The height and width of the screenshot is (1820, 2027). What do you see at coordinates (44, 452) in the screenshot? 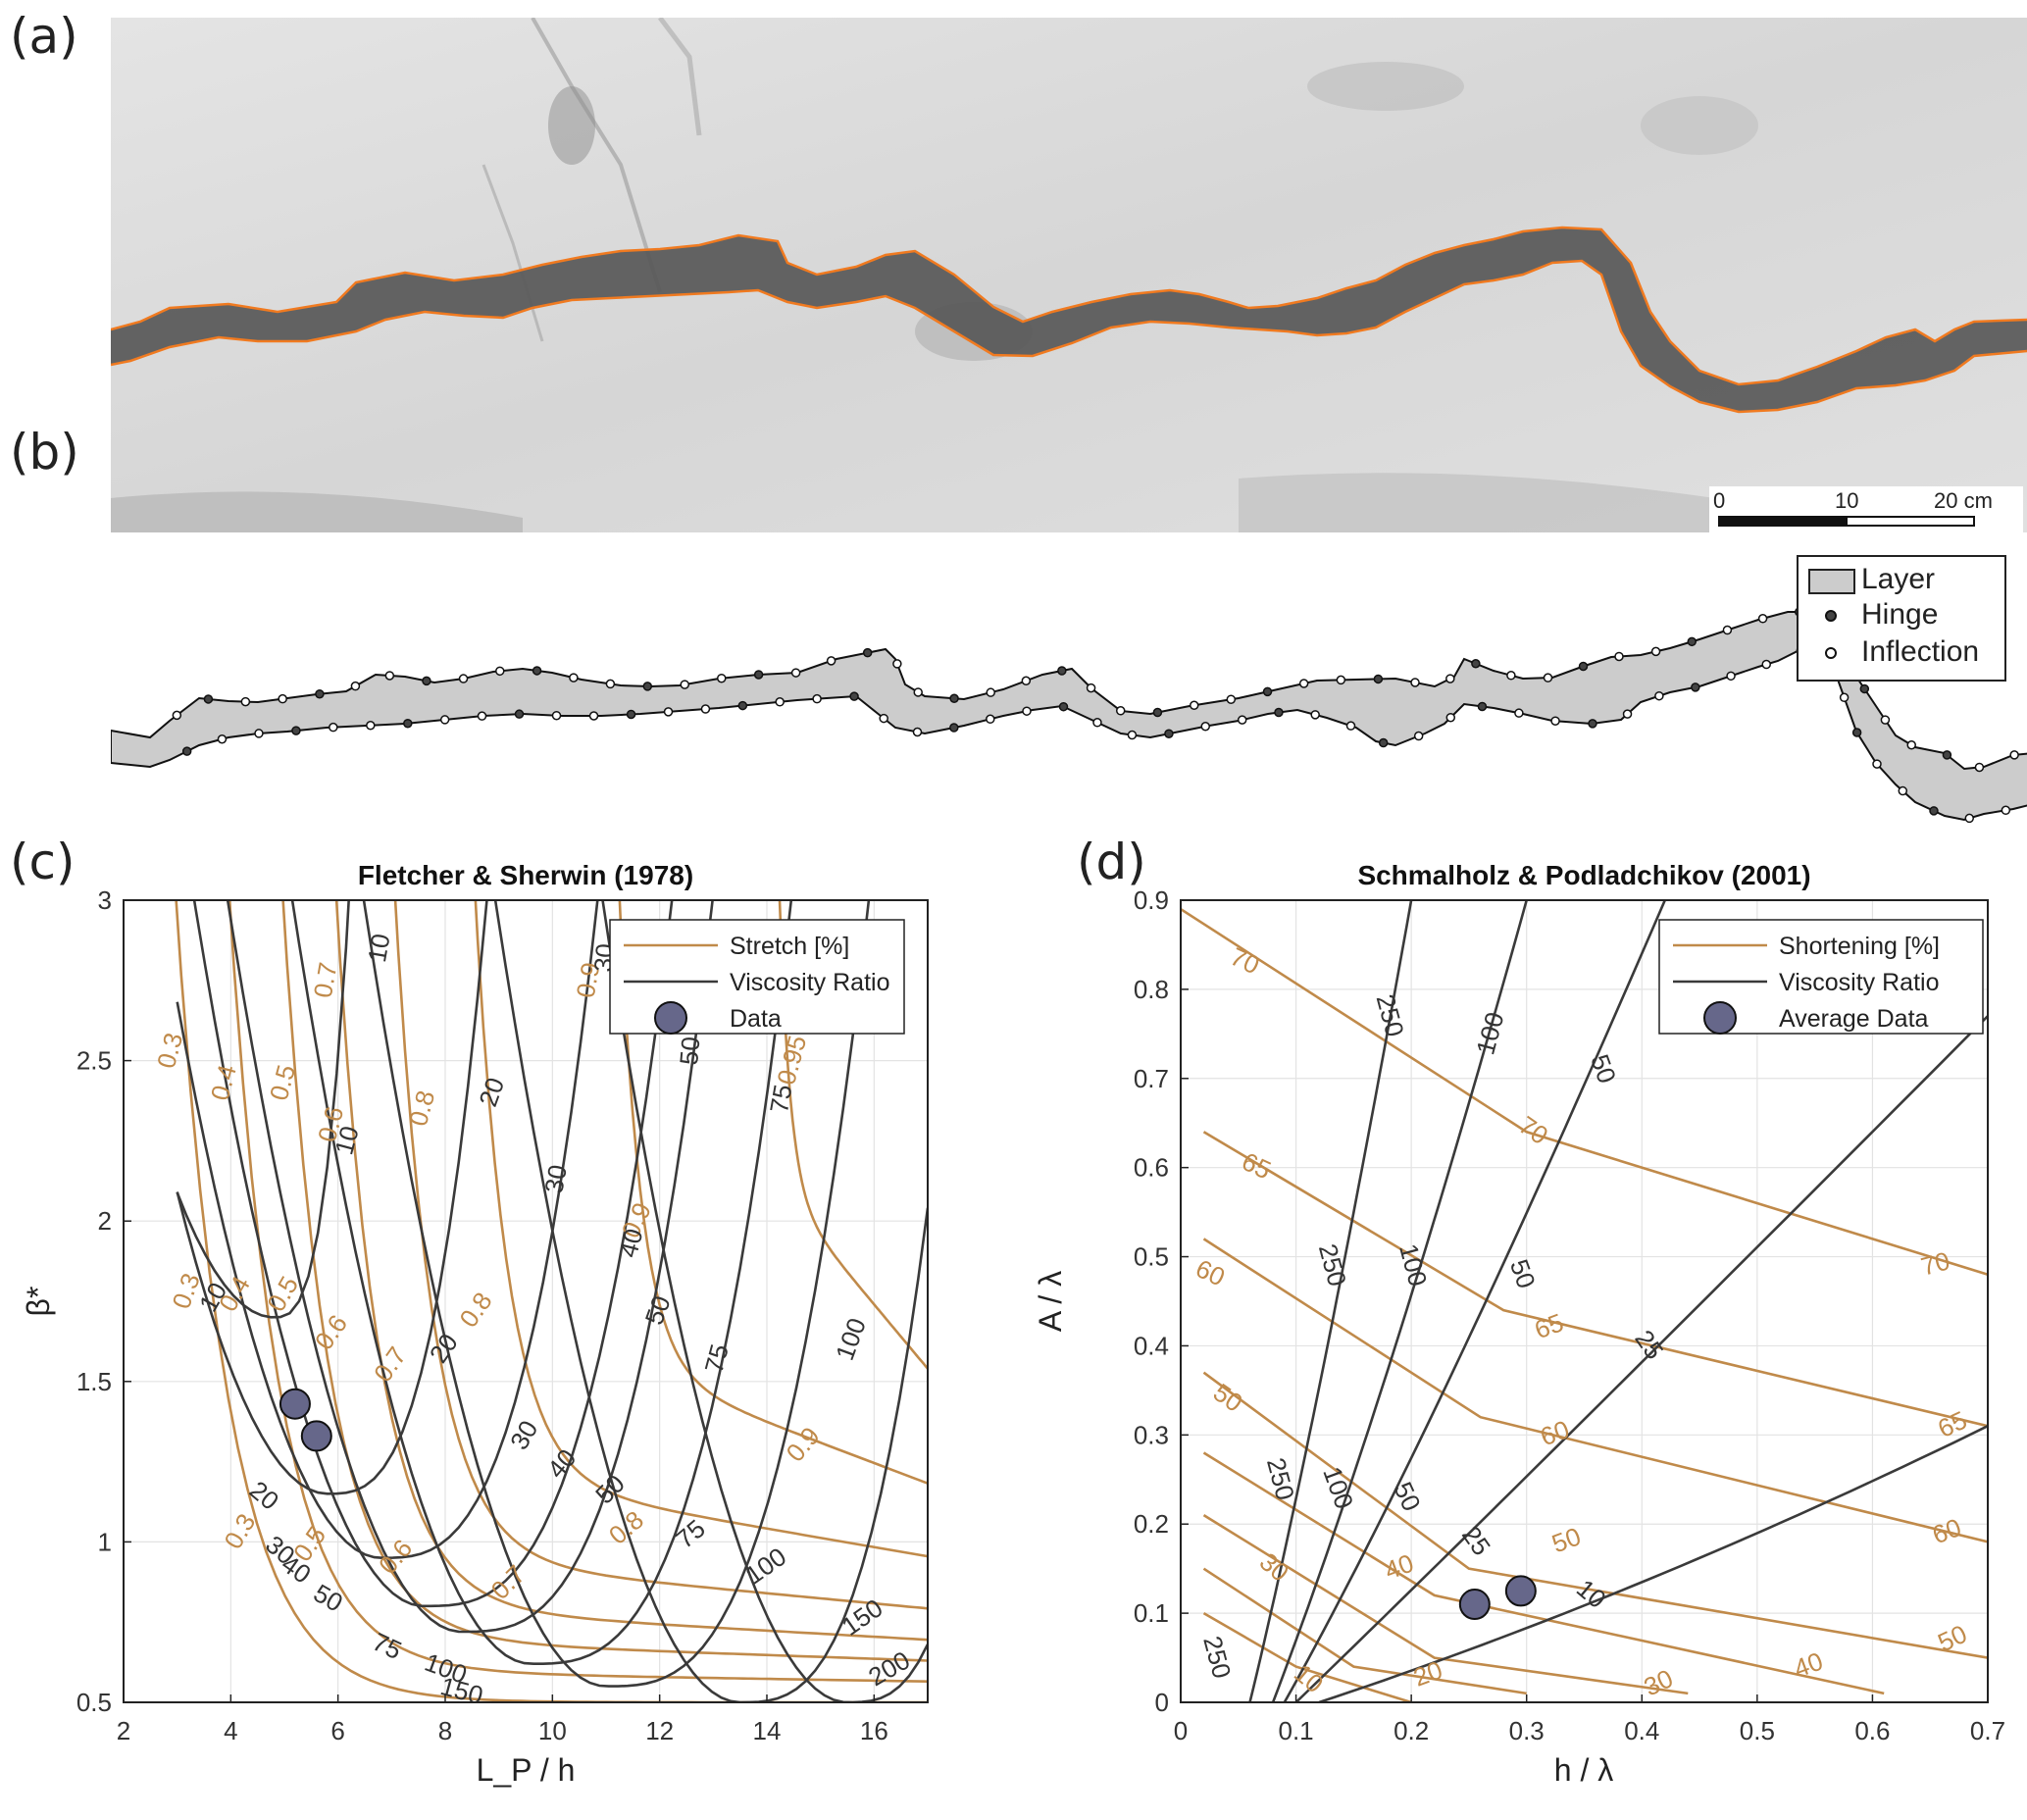
I see `panel-b-letter: (b)` at bounding box center [44, 452].